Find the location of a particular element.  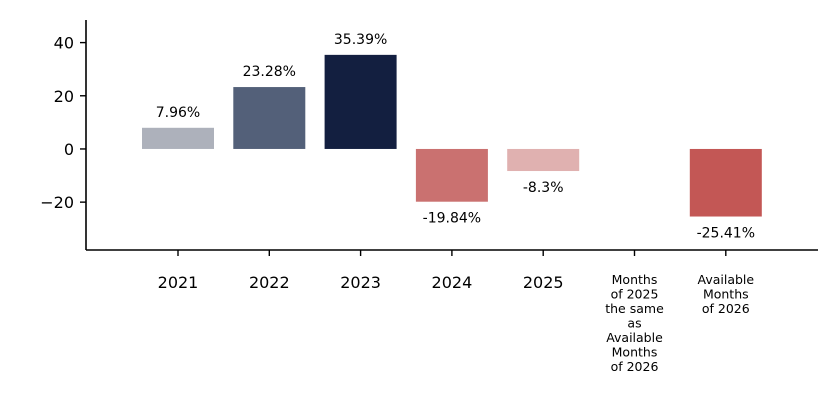

y-tick-label-2: 20 is located at coordinates (64, 96).